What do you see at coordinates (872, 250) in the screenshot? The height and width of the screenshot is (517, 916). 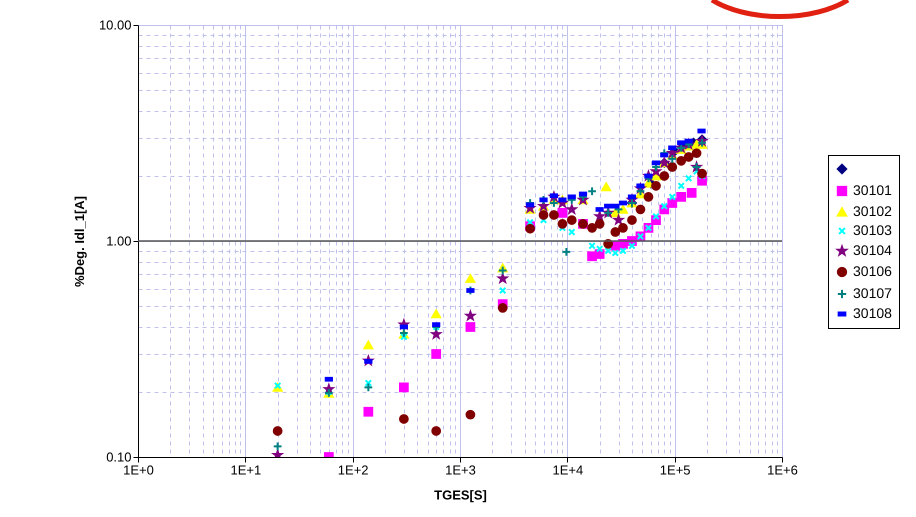 I see `legend-label: 30104` at bounding box center [872, 250].